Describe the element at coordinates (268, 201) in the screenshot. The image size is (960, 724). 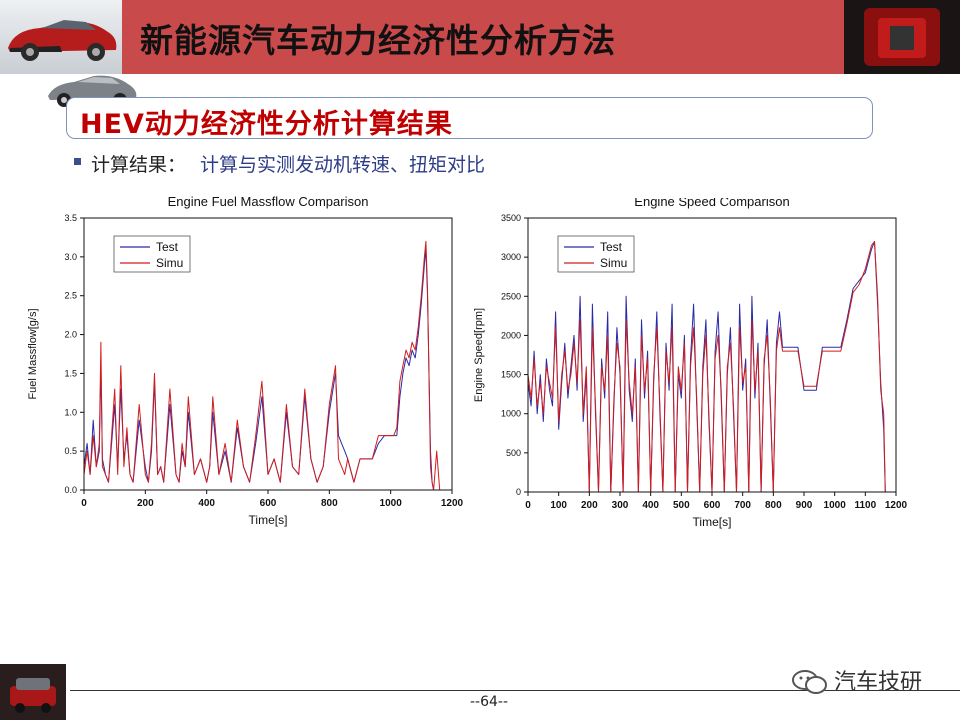
I see `chart-title: Engine Fuel Massflow Comparison` at that location.